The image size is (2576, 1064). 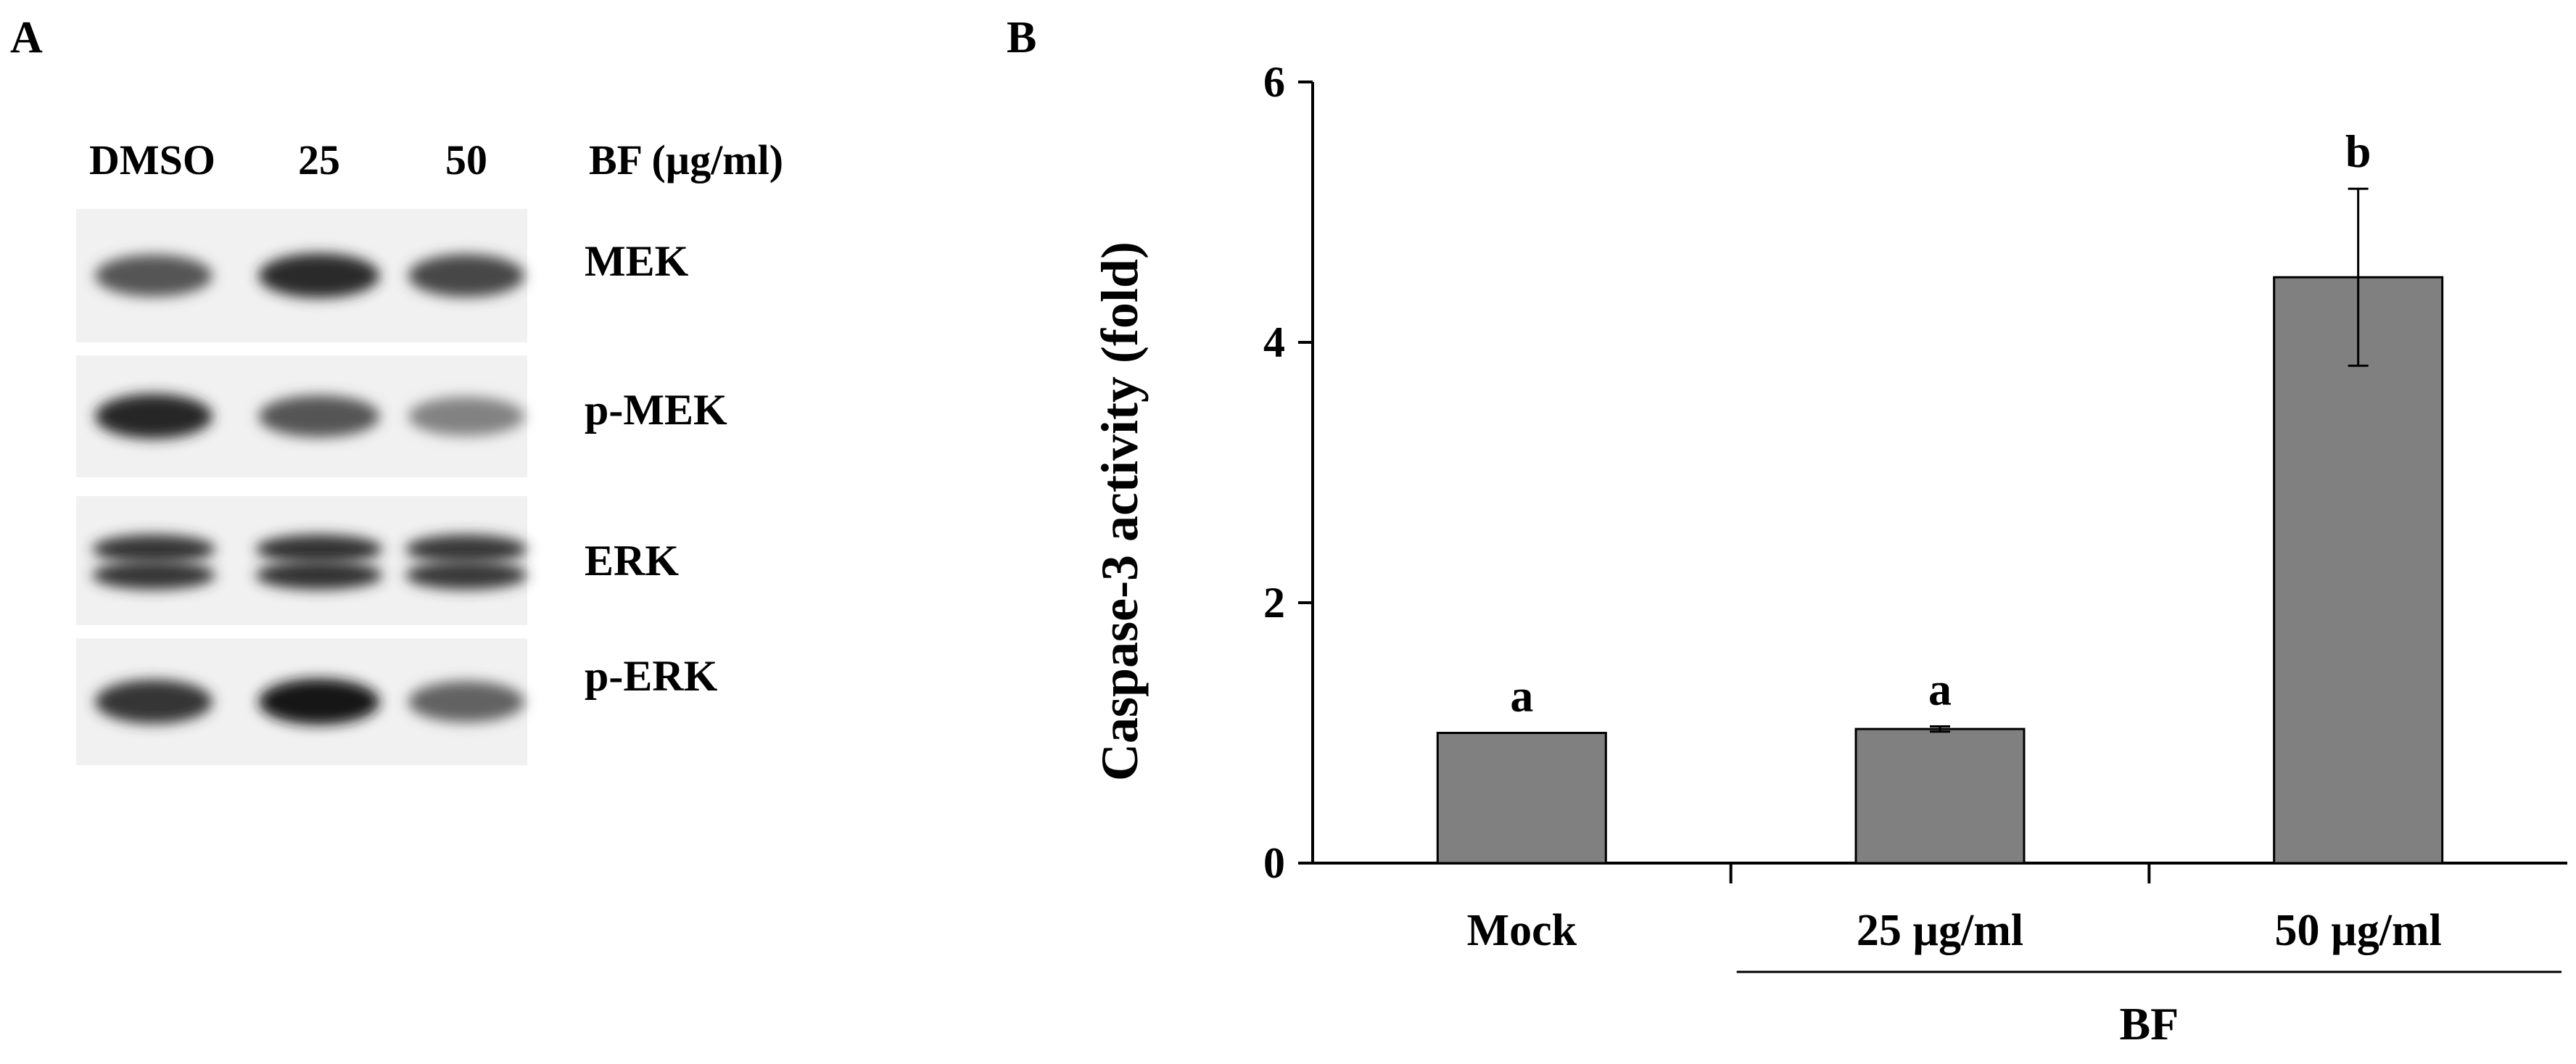 I want to click on blot-strips: MEK p-MEK ERK p-ERK, so click(x=401, y=487).